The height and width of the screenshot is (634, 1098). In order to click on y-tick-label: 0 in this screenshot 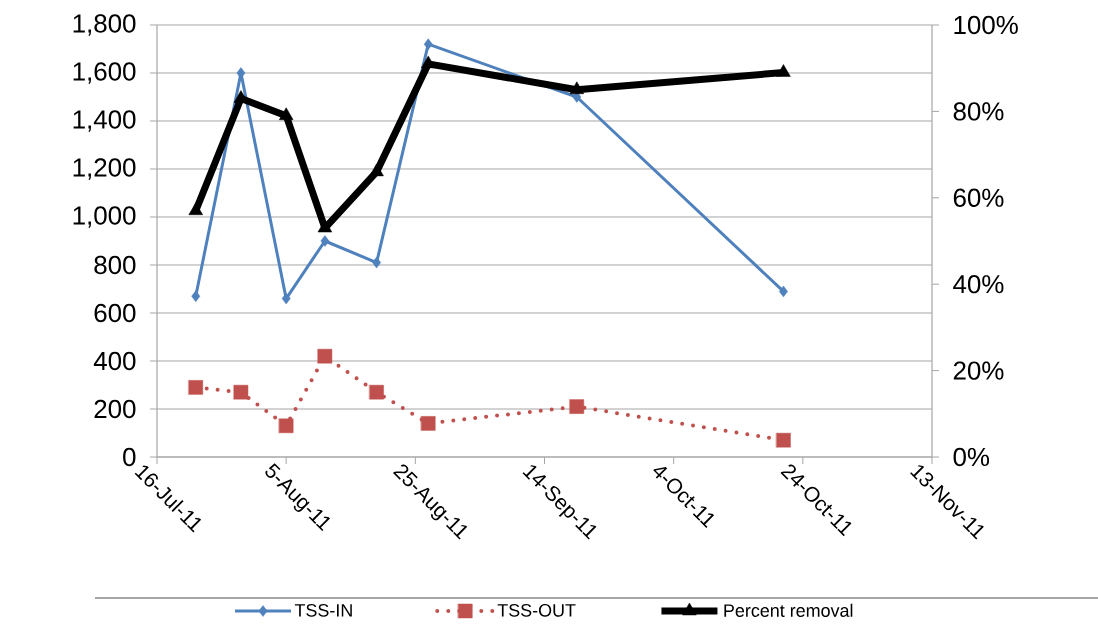, I will do `click(129, 457)`.